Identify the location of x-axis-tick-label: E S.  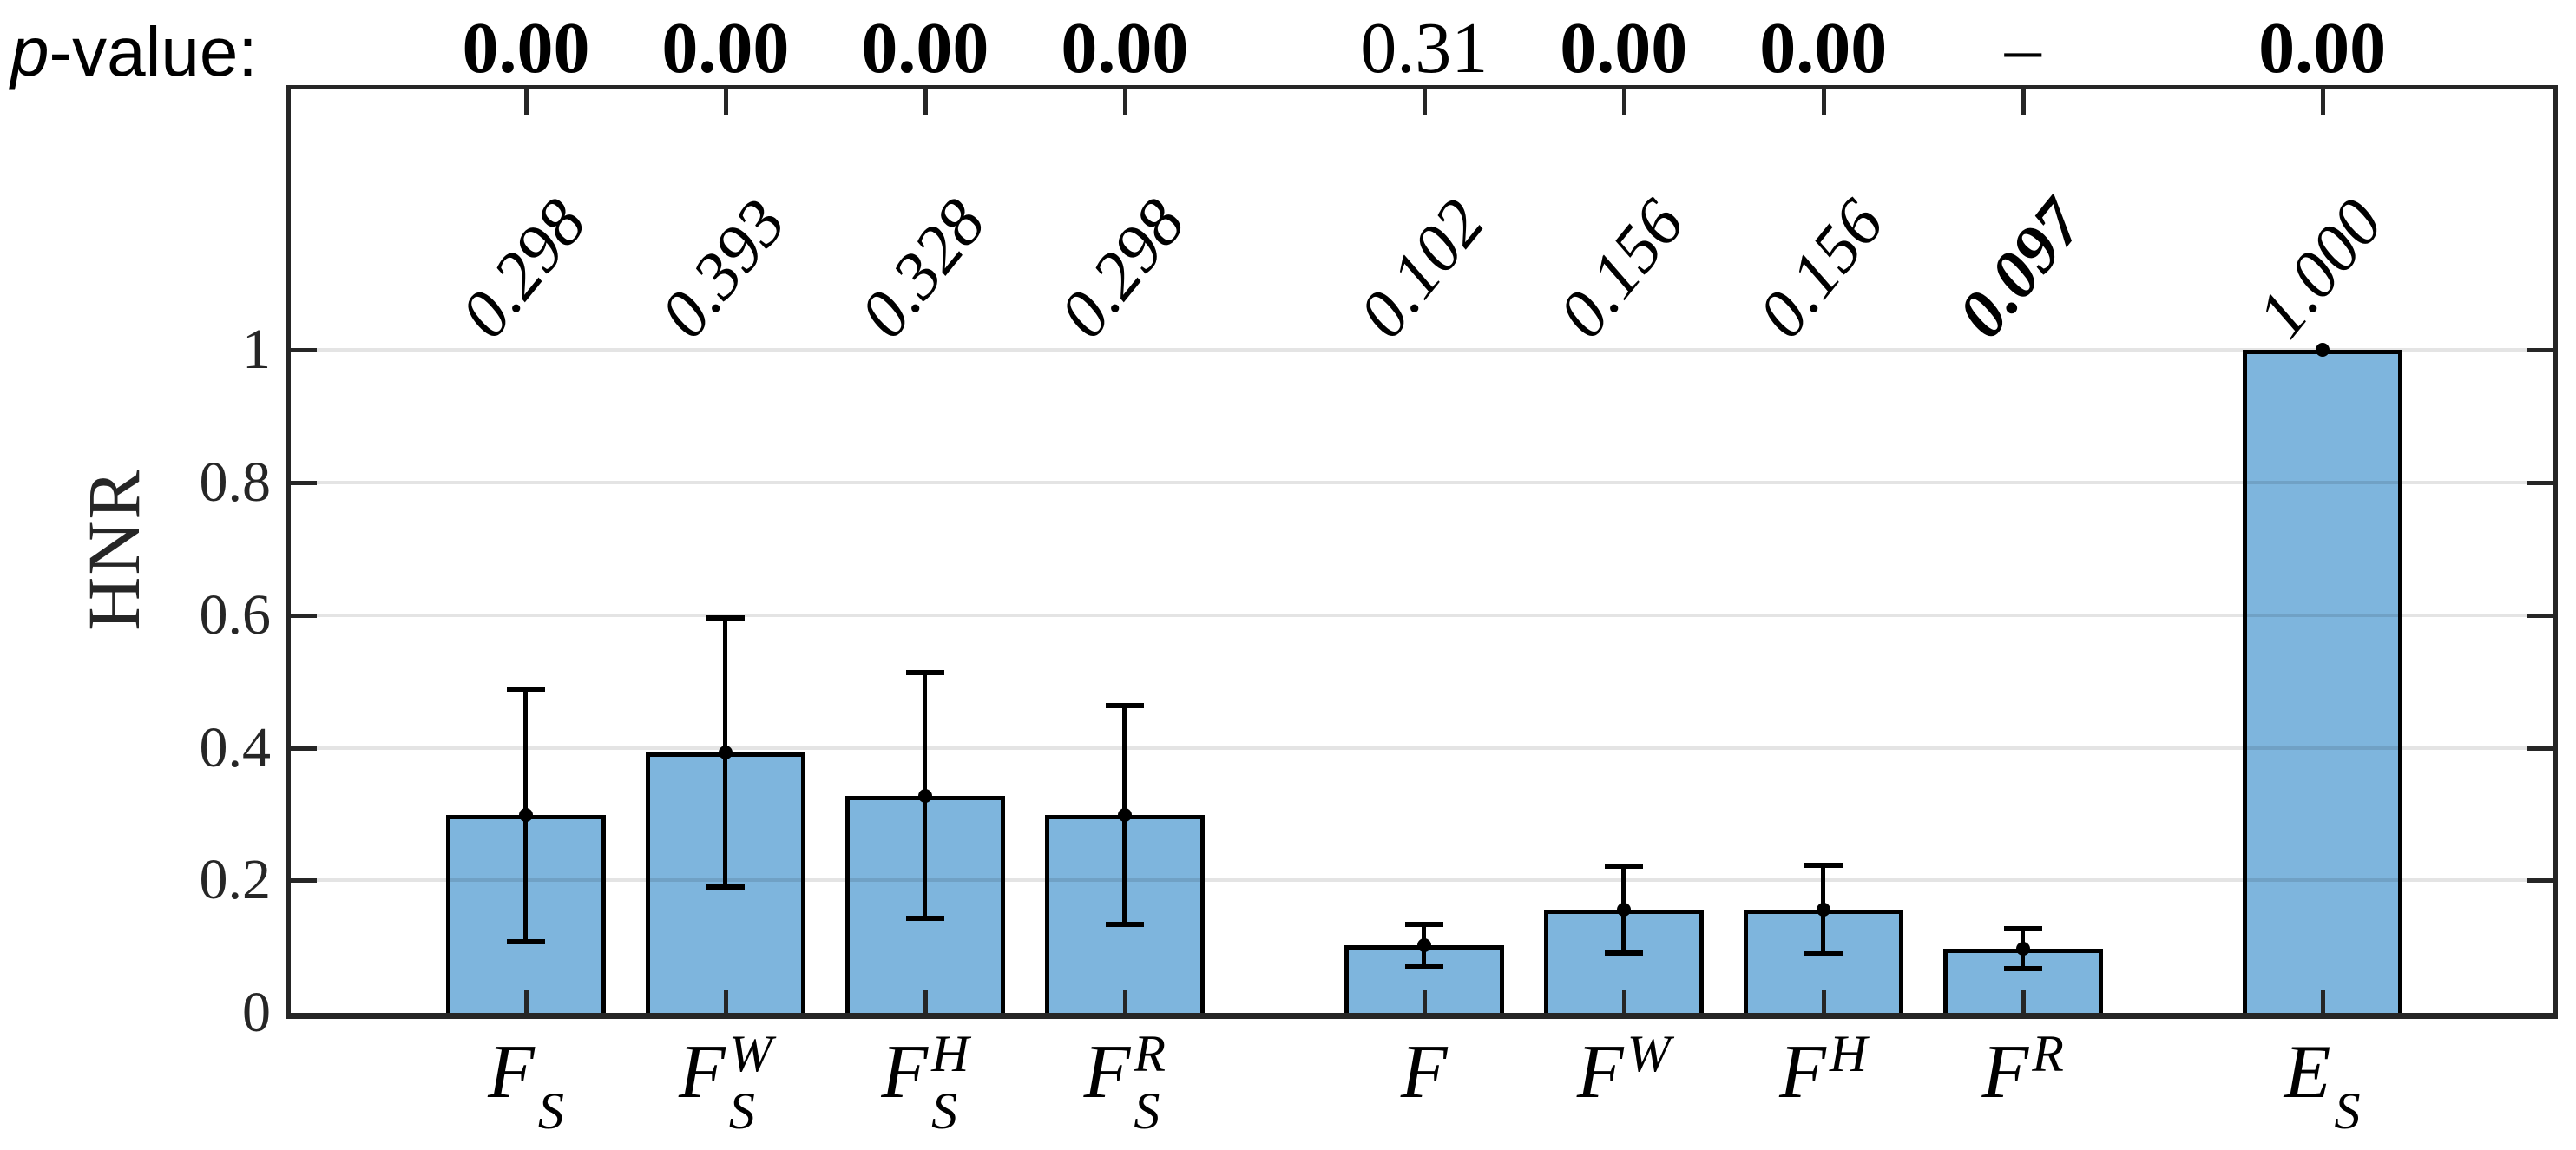
(2323, 1086).